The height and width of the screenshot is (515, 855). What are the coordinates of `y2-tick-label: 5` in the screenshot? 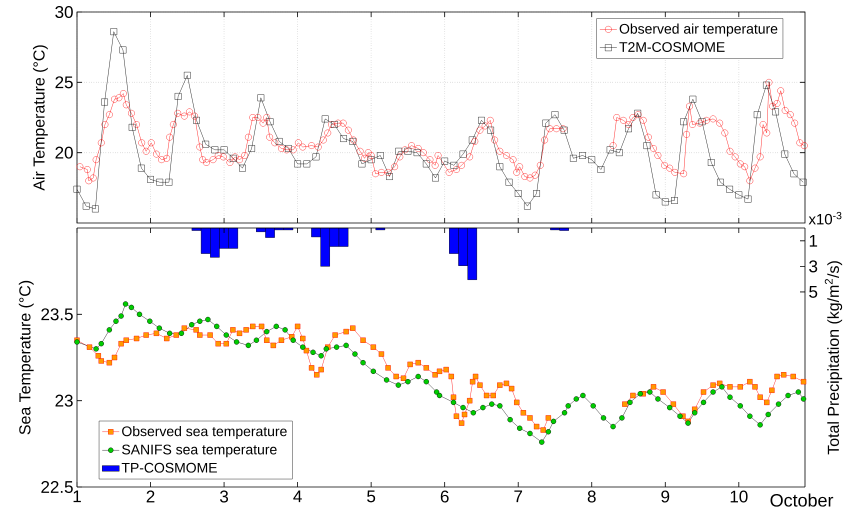 It's located at (813, 292).